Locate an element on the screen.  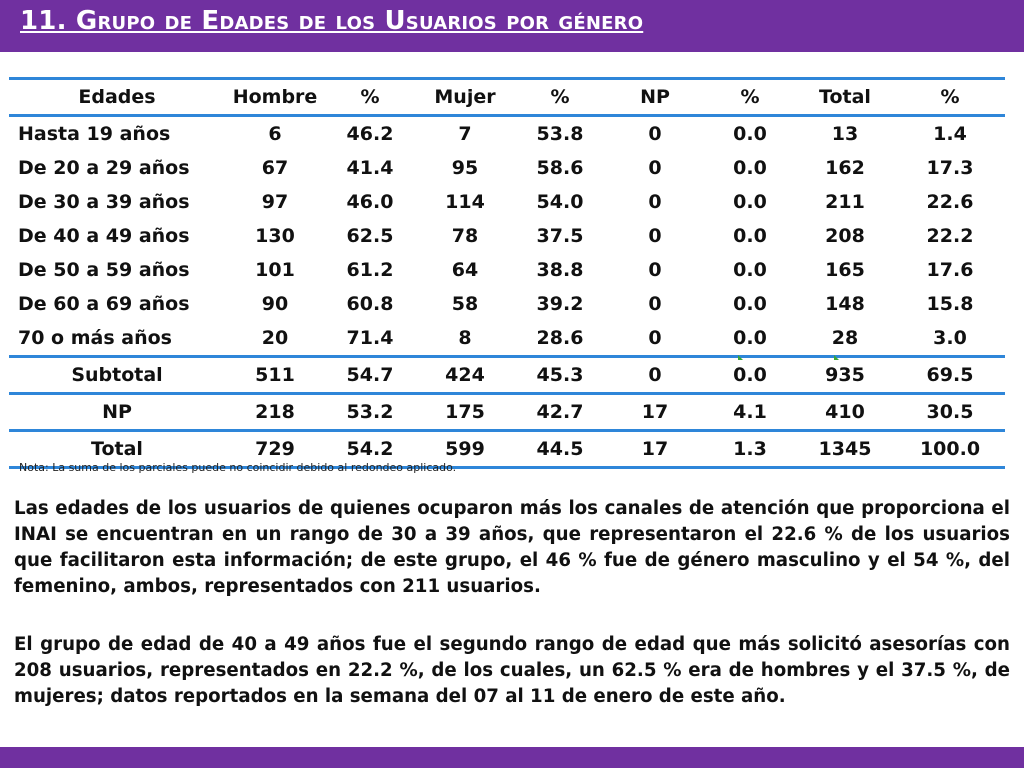
row-label: Hasta 19 años is located at coordinates (94, 134).